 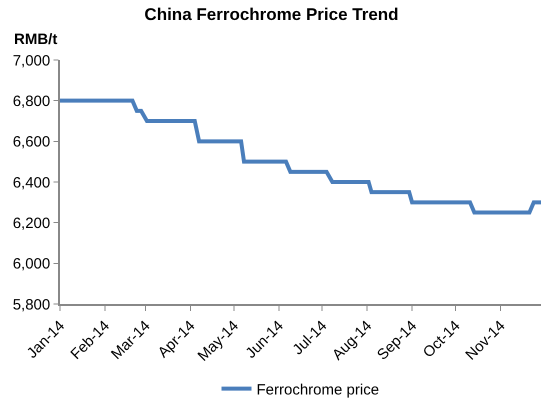 What do you see at coordinates (31, 183) in the screenshot?
I see `y-tick-label: 6,400` at bounding box center [31, 183].